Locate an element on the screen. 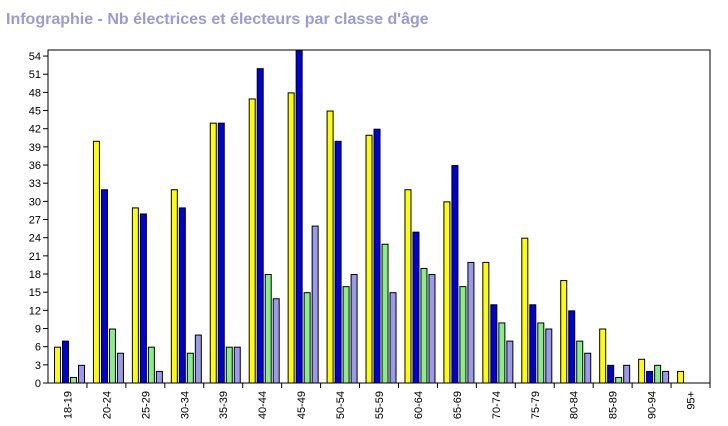  y-tick-label: 30 is located at coordinates (35, 202).